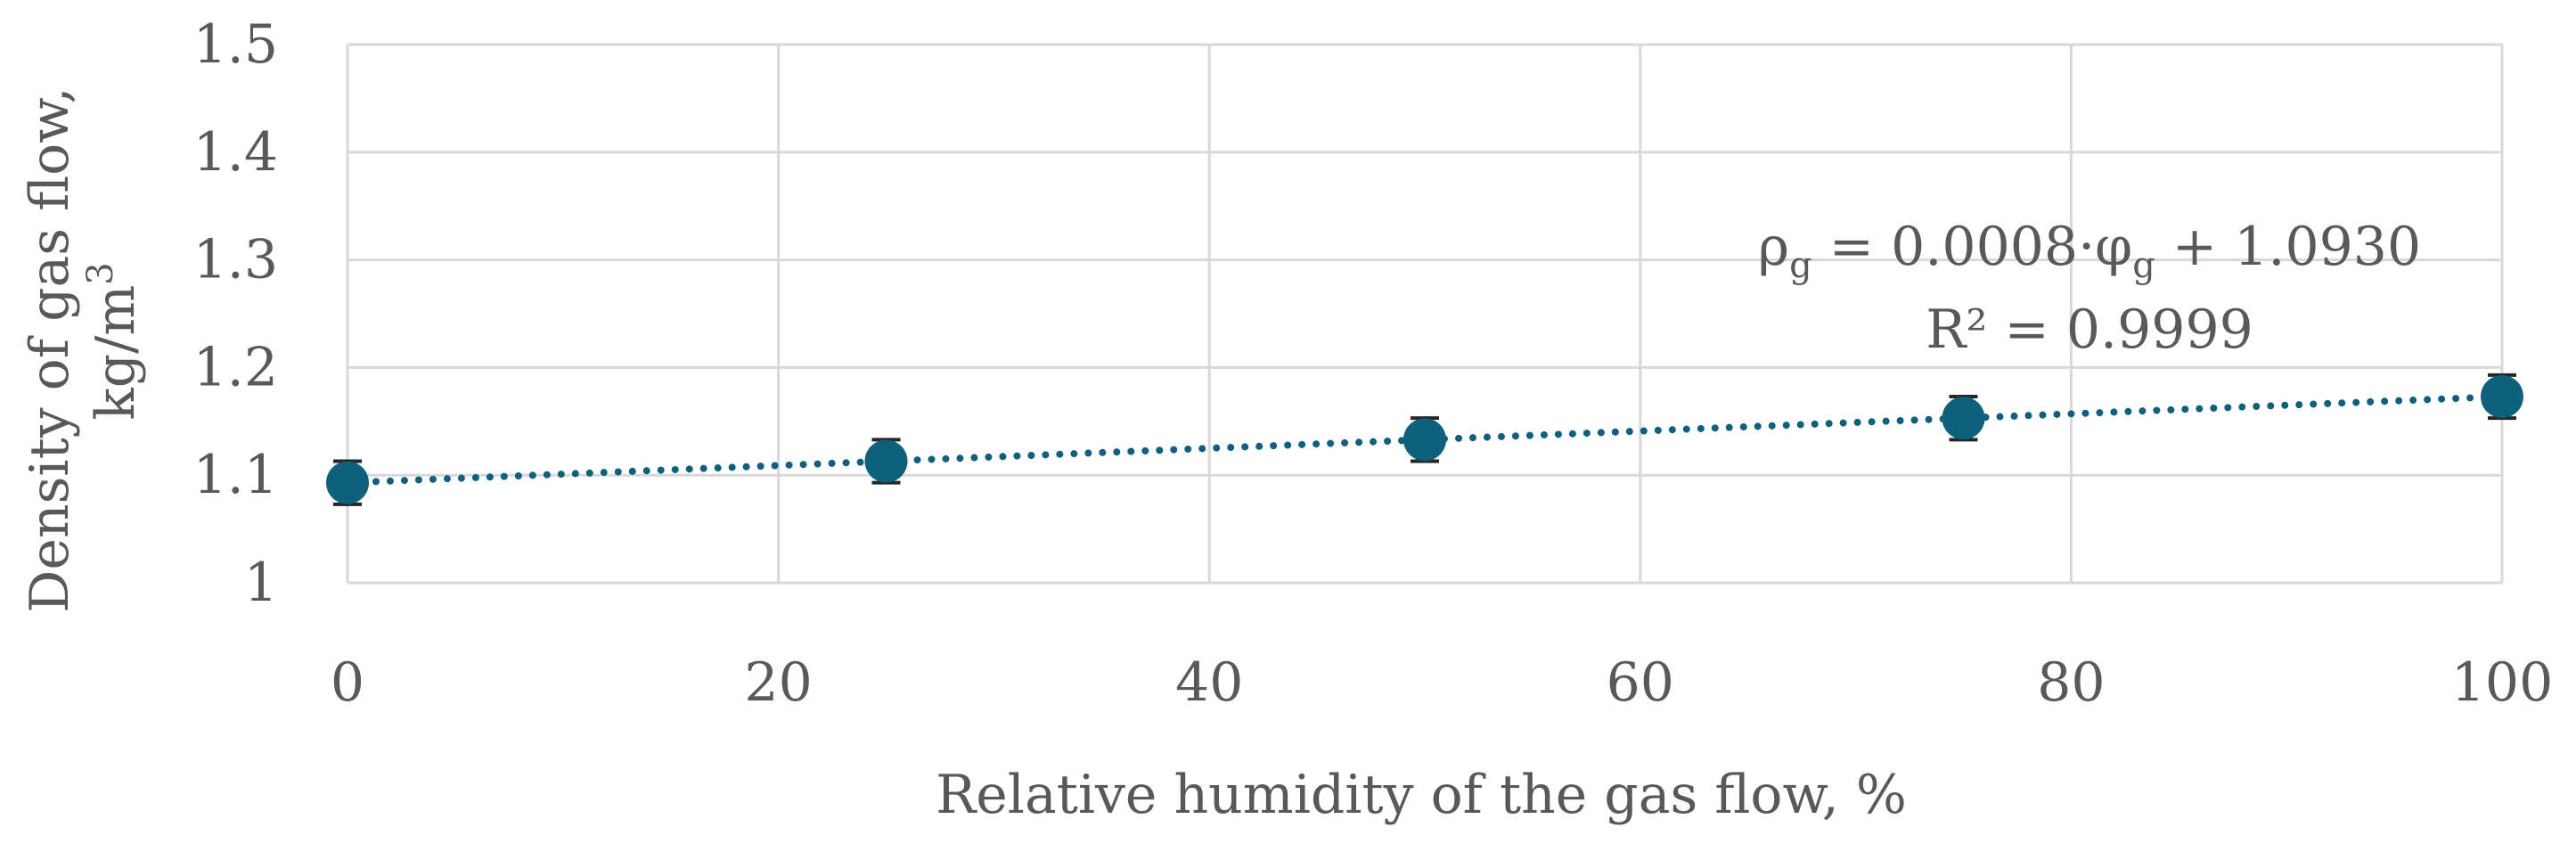 The image size is (2576, 860). Describe the element at coordinates (2143, 265) in the screenshot. I see `equation-phi-subscript: g` at that location.